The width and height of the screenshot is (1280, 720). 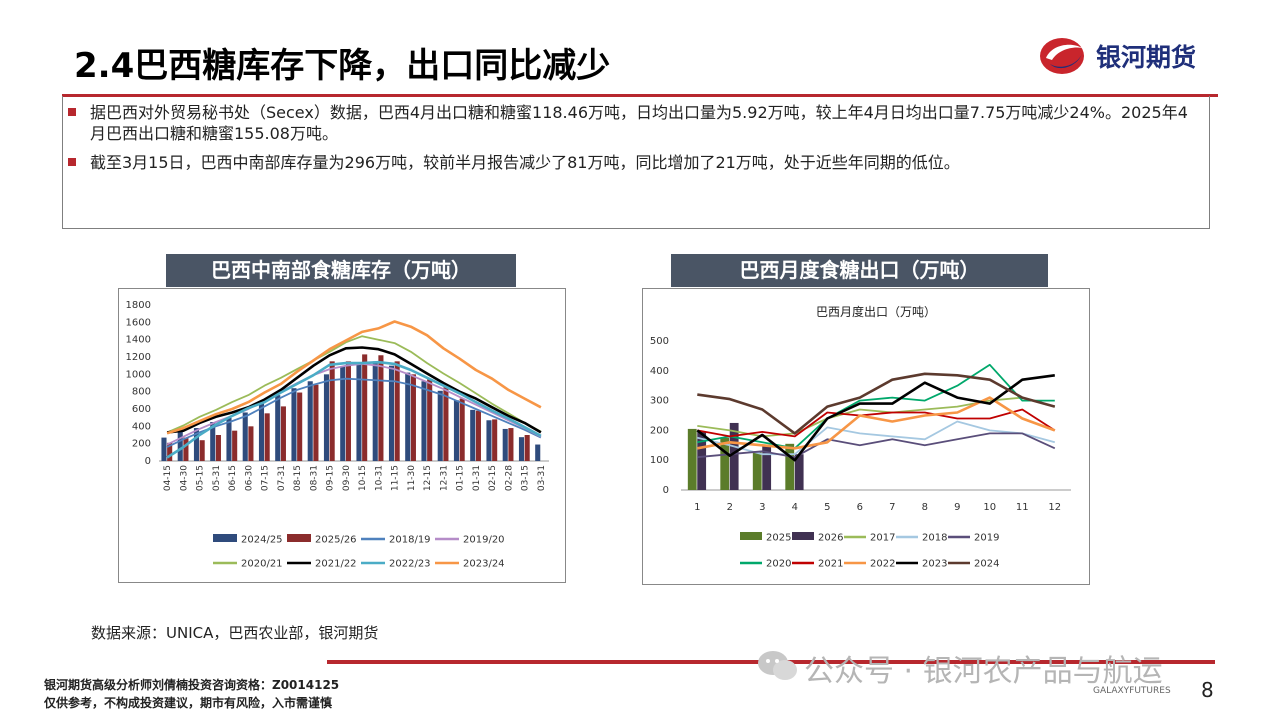 I want to click on series-line-2024, so click(x=876, y=403).